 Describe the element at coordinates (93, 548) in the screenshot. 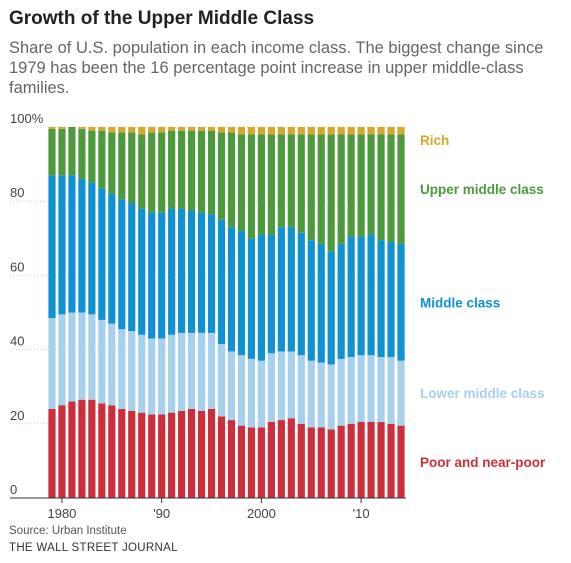

I see `publisher-name: THE WALL STREET JOURNAL` at that location.